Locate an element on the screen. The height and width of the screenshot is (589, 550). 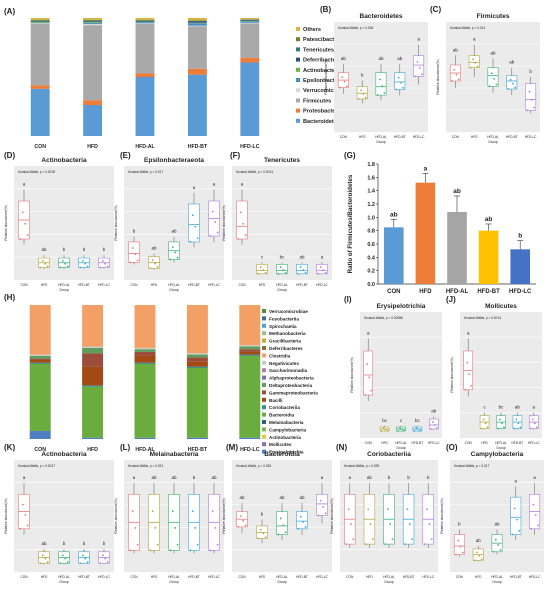
legend-label: Tenericutes is located at coordinates (318, 50).